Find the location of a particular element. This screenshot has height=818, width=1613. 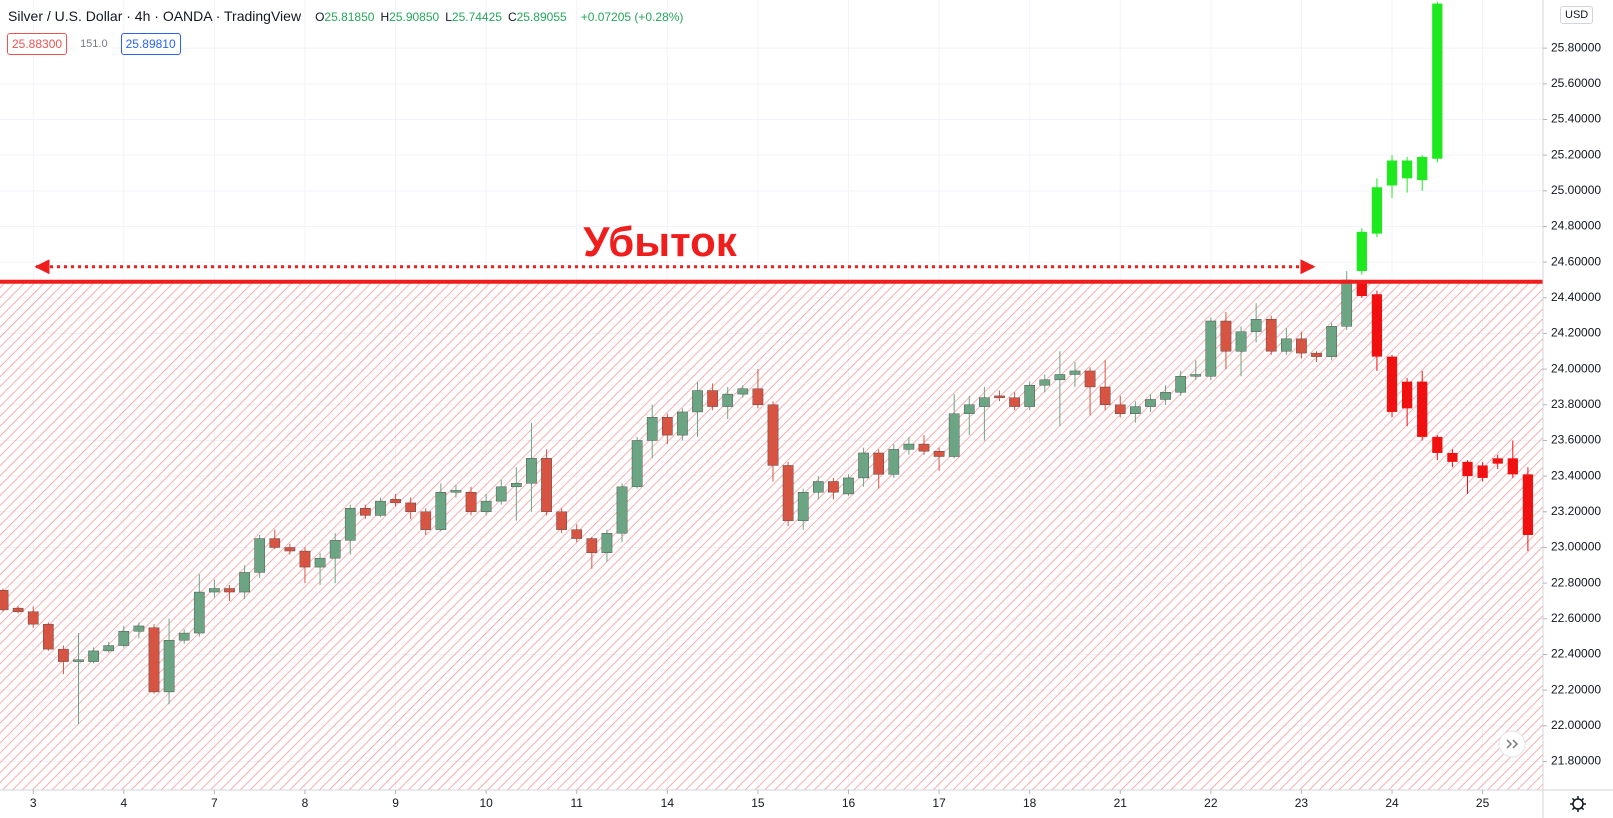

x-tick-label: 14 is located at coordinates (668, 803).